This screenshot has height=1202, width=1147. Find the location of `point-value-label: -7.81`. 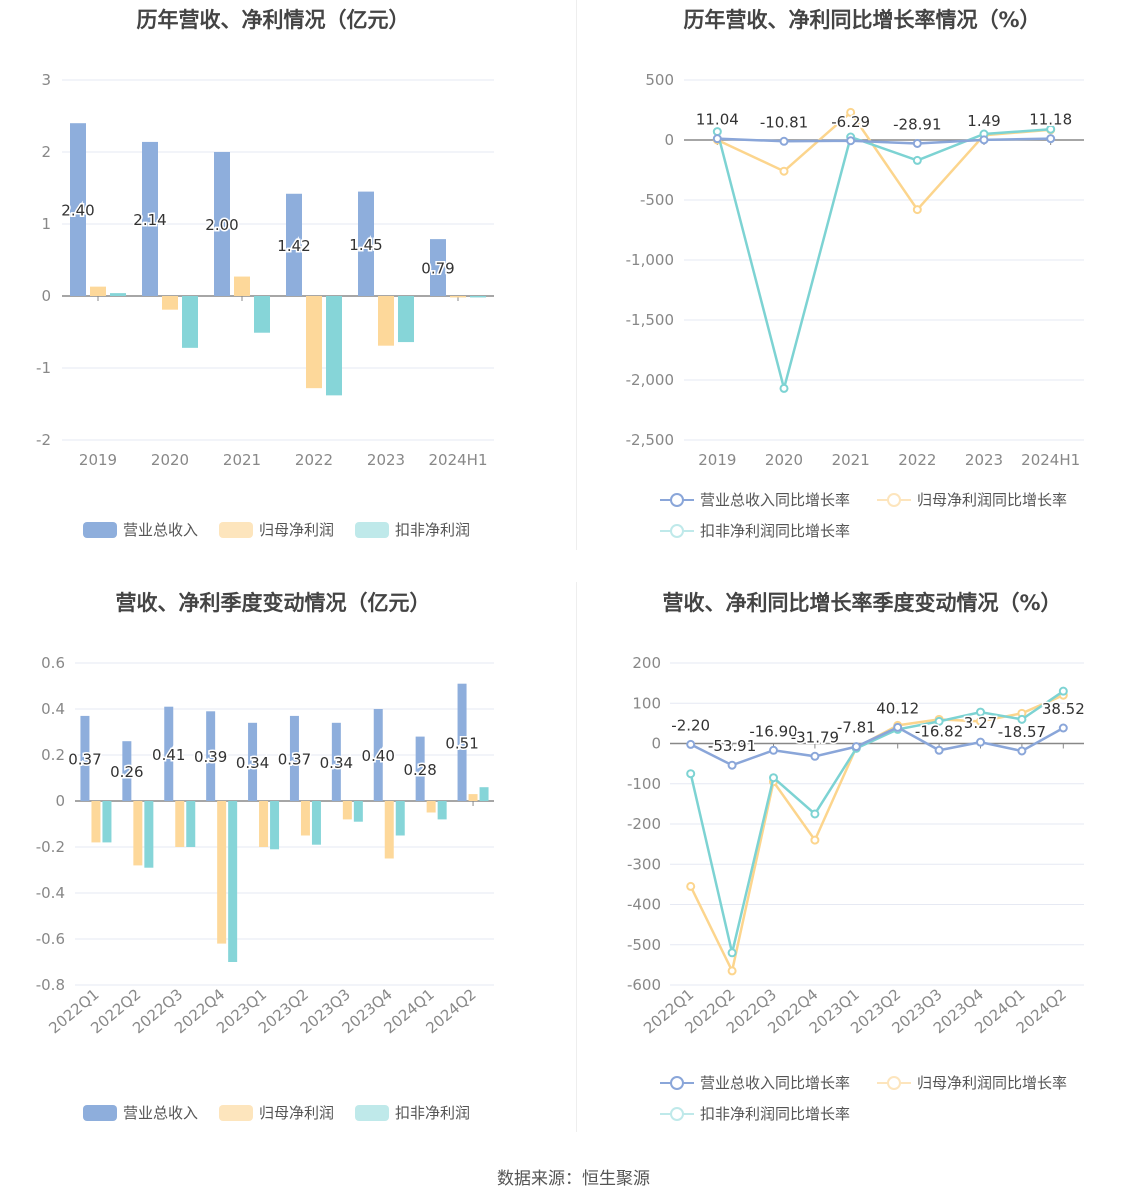

point-value-label: -7.81 is located at coordinates (856, 728).